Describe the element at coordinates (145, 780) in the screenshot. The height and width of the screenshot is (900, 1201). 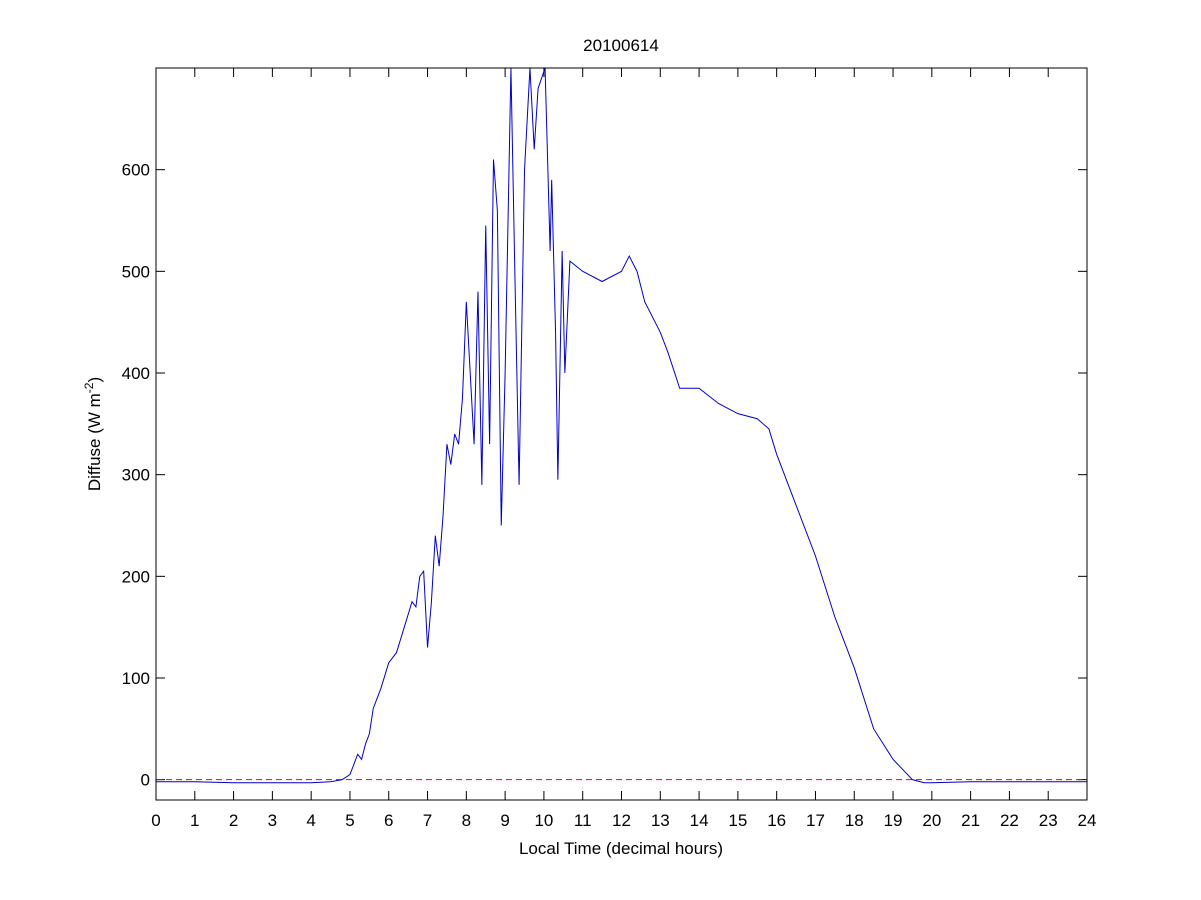
I see `y-tick-label: 0` at that location.